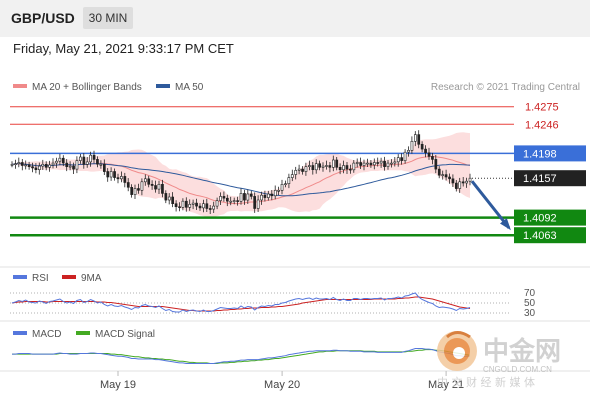 The width and height of the screenshot is (590, 400). I want to click on watermark-url: CNGOLD.COM.CN, so click(517, 369).